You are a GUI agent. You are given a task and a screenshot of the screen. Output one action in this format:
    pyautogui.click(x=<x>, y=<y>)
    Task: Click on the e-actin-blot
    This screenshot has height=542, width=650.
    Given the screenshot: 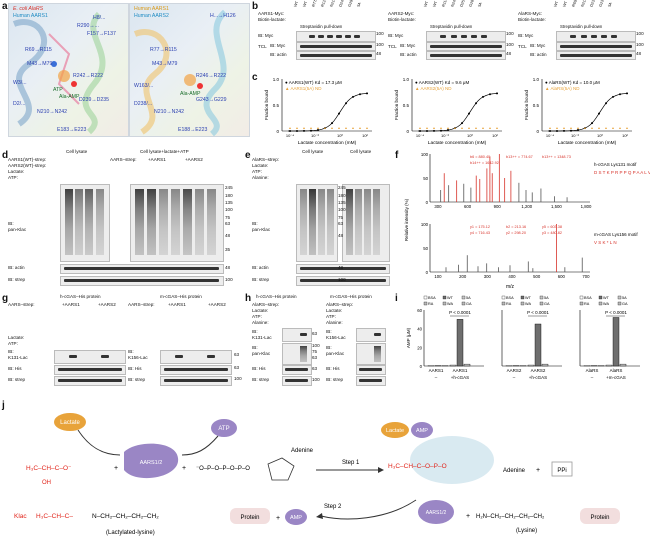 What is the action you would take?
    pyautogui.click(x=343, y=269)
    